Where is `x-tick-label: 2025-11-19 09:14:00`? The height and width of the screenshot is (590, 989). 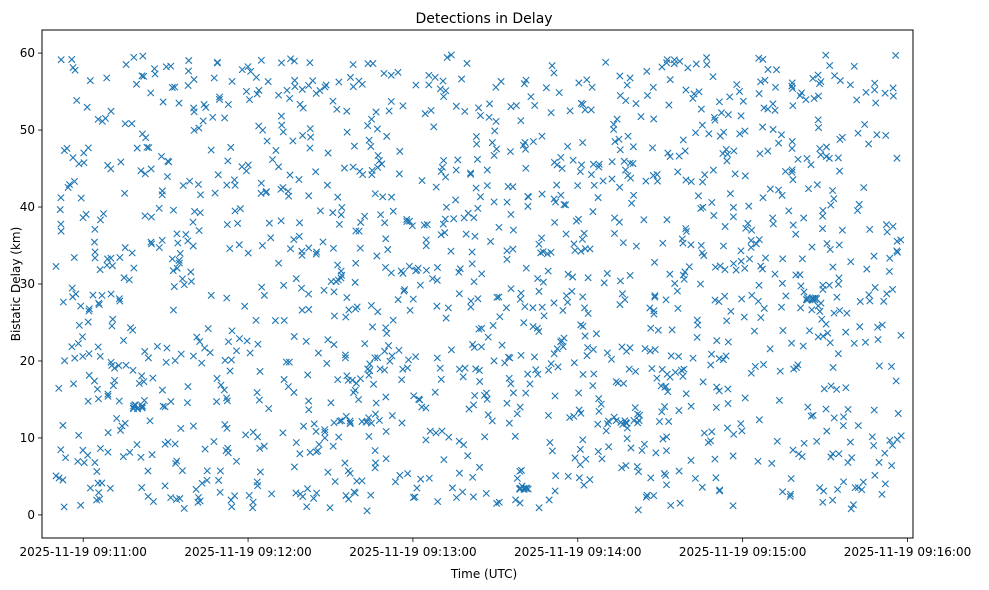
x-tick-label: 2025-11-19 09:14:00 is located at coordinates (577, 552).